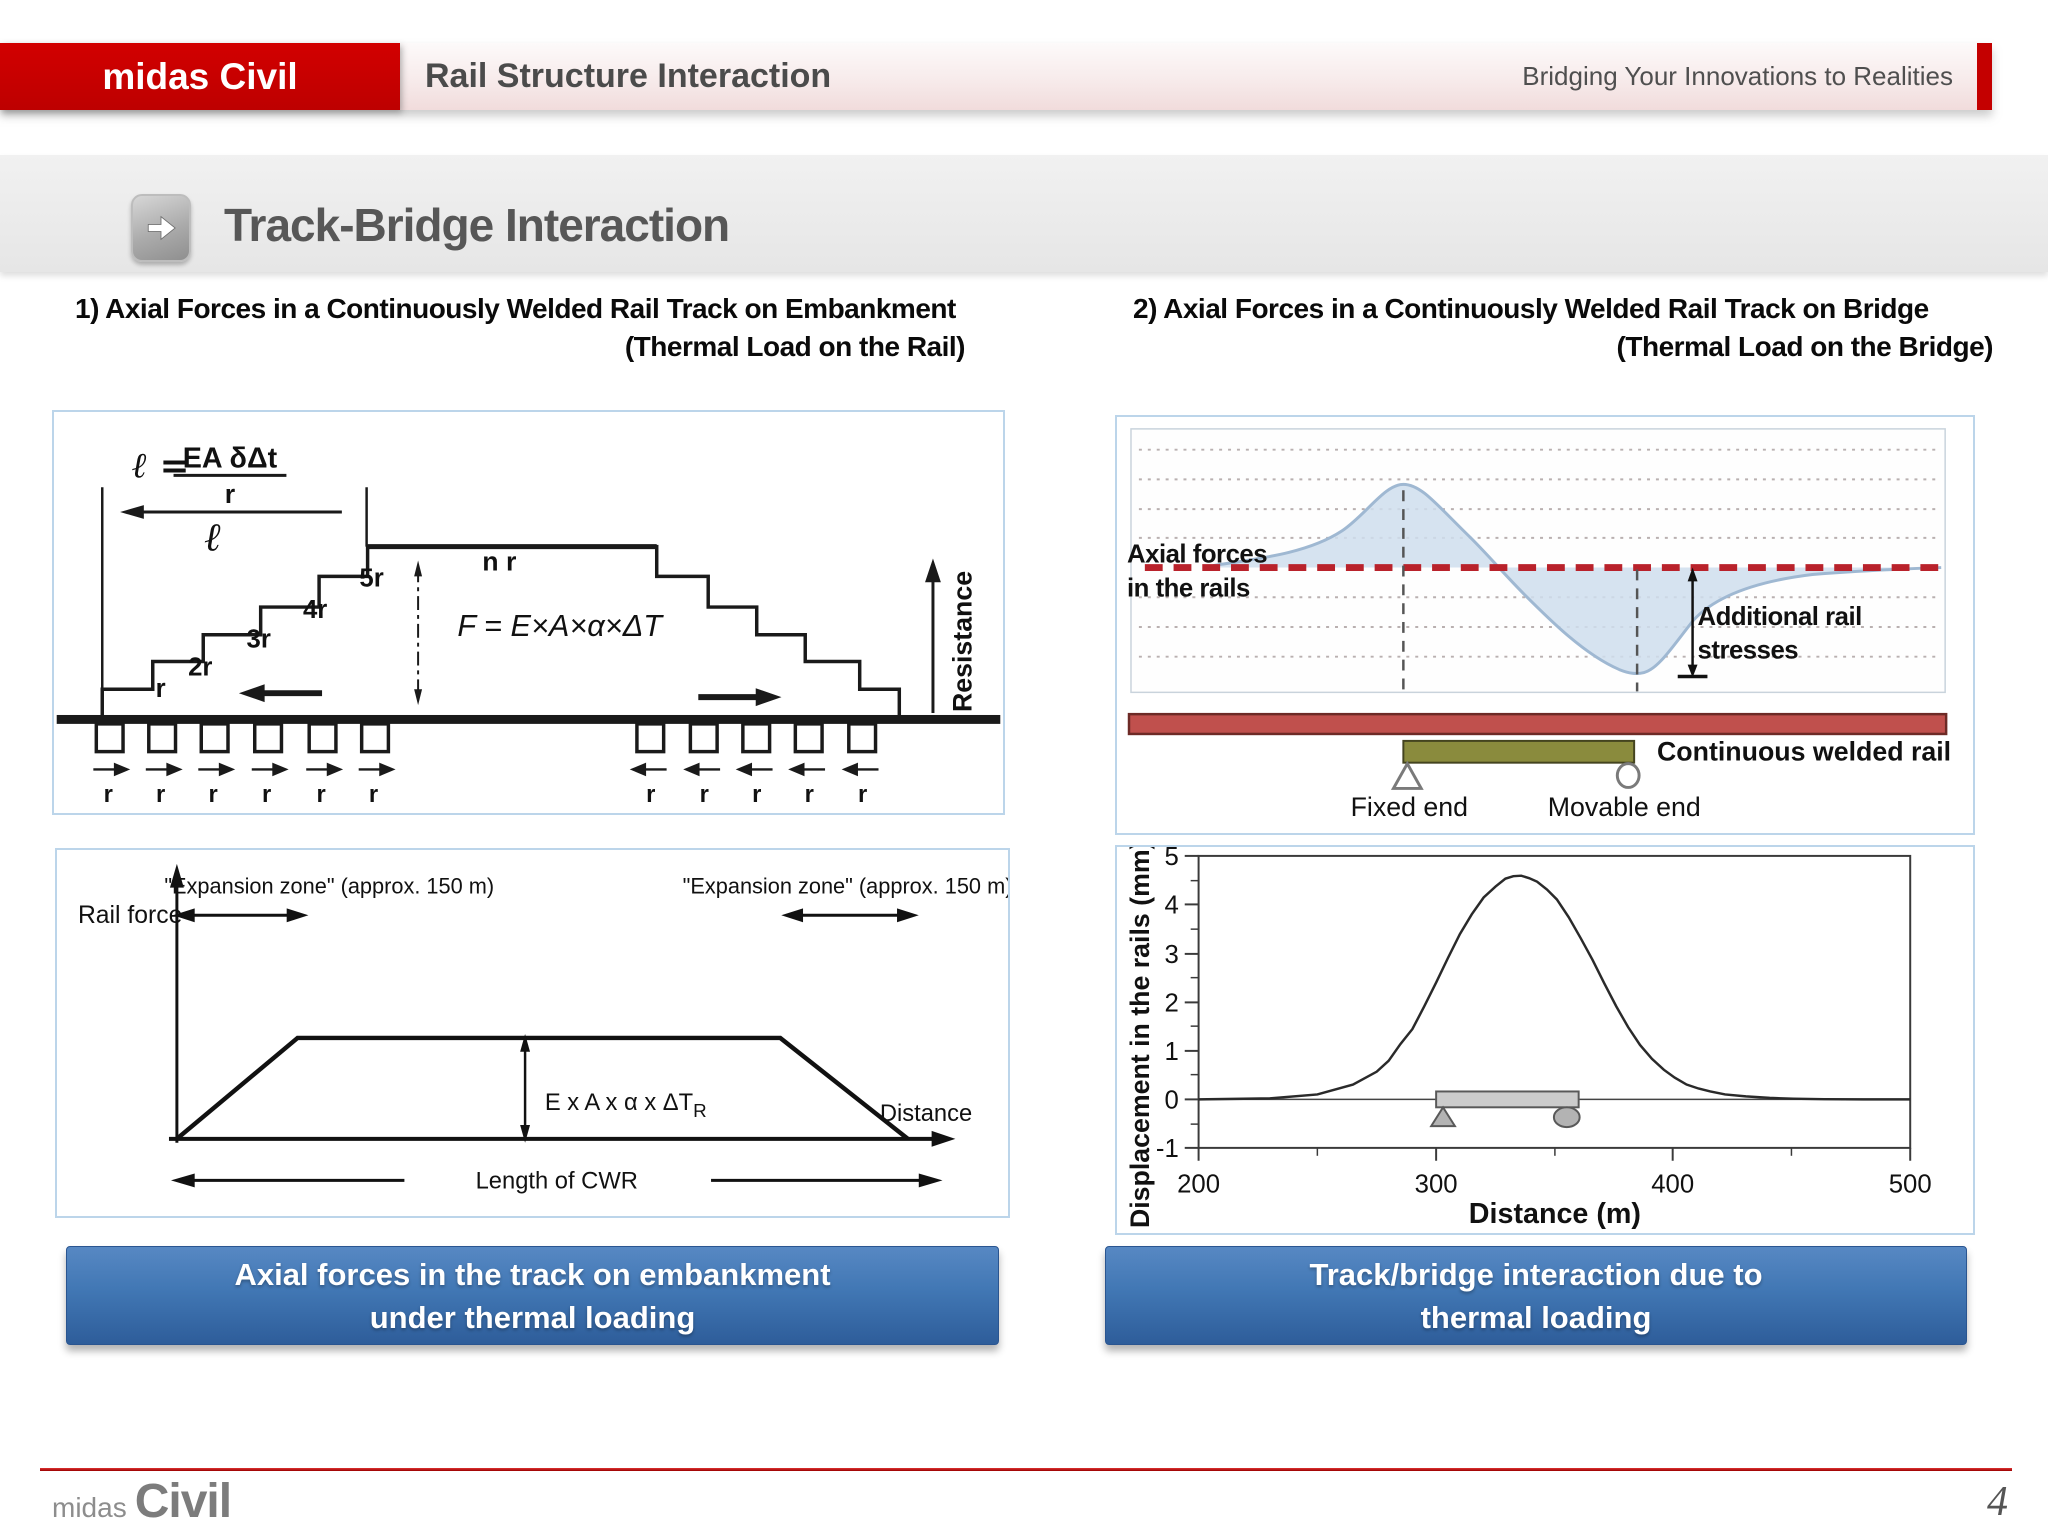 This screenshot has width=2048, height=1536. Describe the element at coordinates (1519, 751) in the screenshot. I see `bridge-deck` at that location.